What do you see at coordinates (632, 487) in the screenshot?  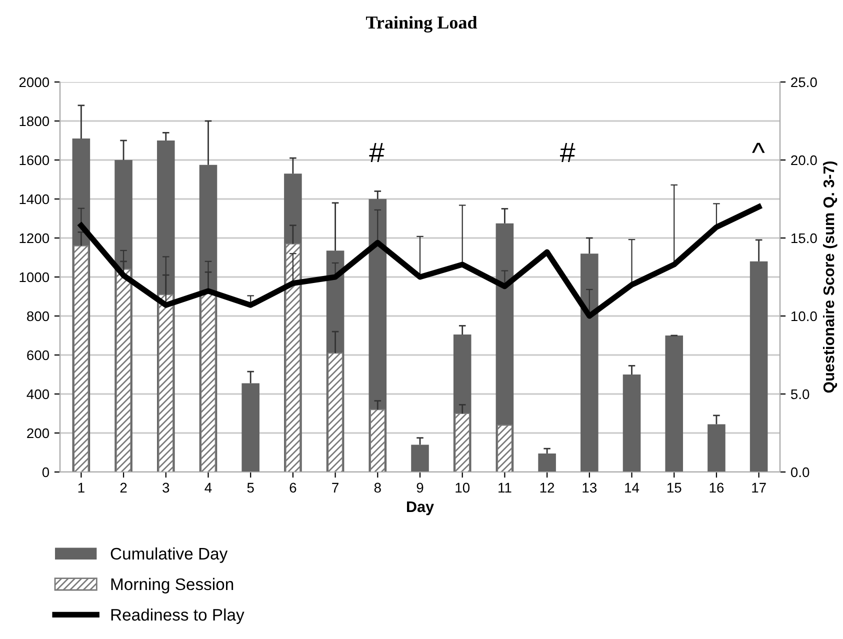 I see `x-tick-label: 14` at bounding box center [632, 487].